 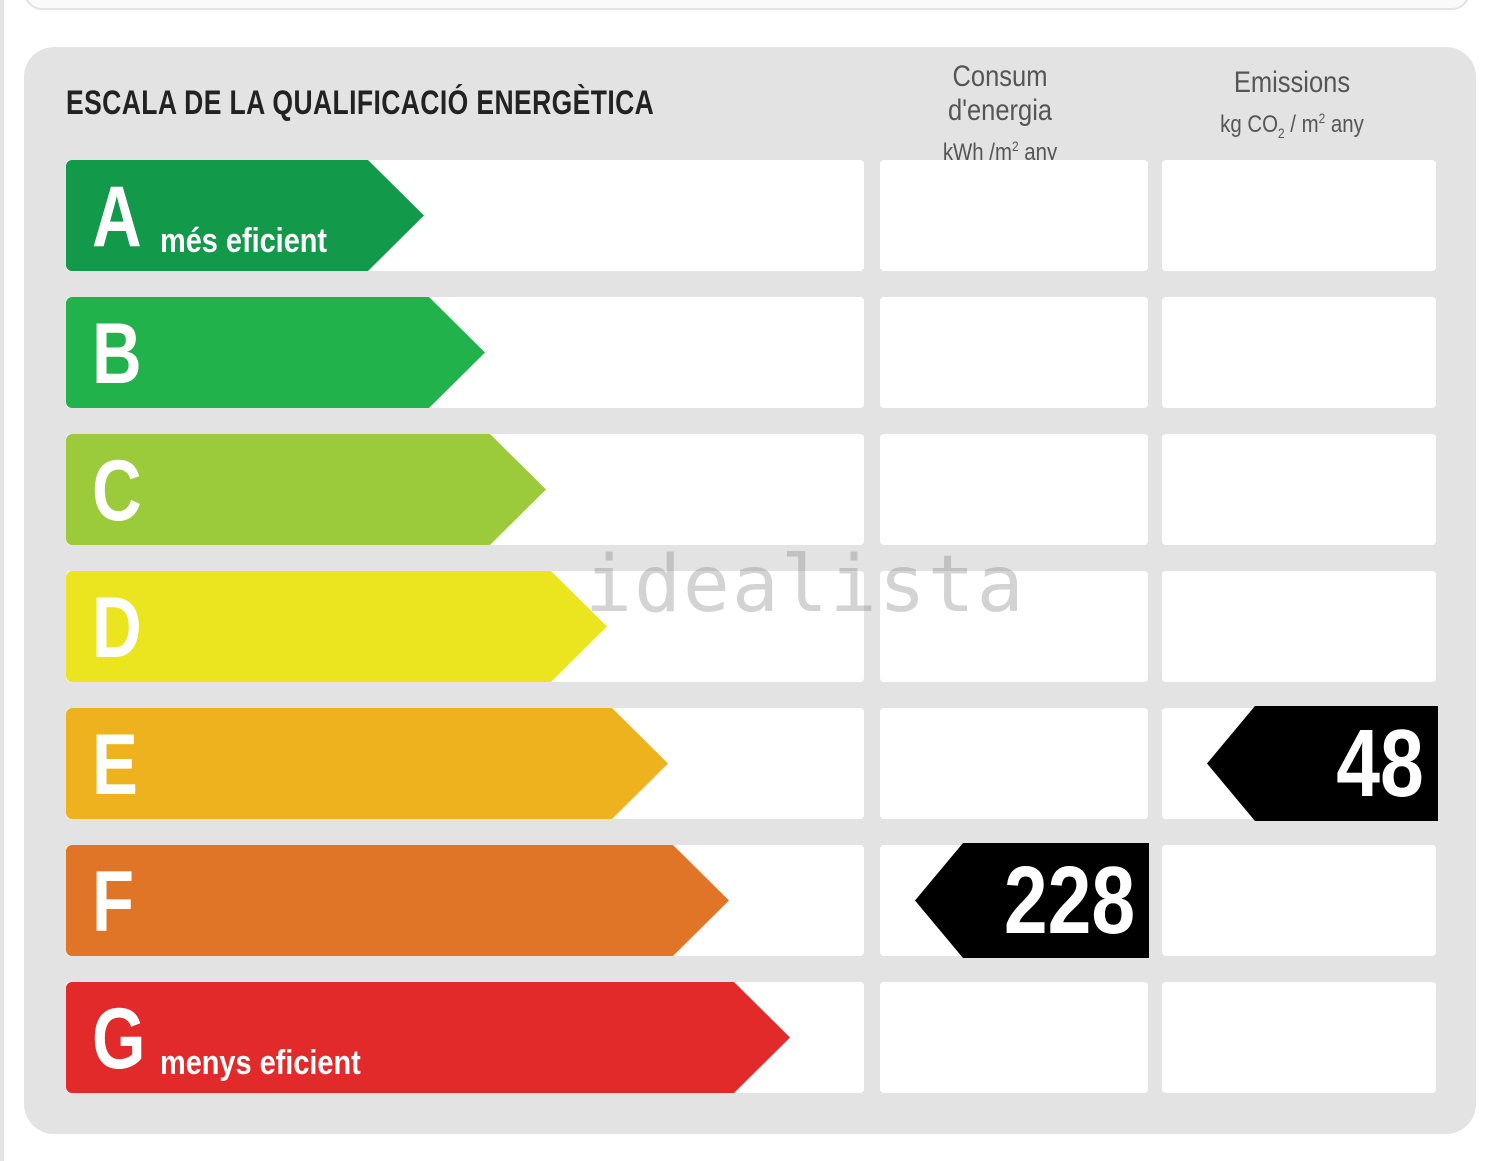 What do you see at coordinates (367, 763) in the screenshot?
I see `rating-arrow-e` at bounding box center [367, 763].